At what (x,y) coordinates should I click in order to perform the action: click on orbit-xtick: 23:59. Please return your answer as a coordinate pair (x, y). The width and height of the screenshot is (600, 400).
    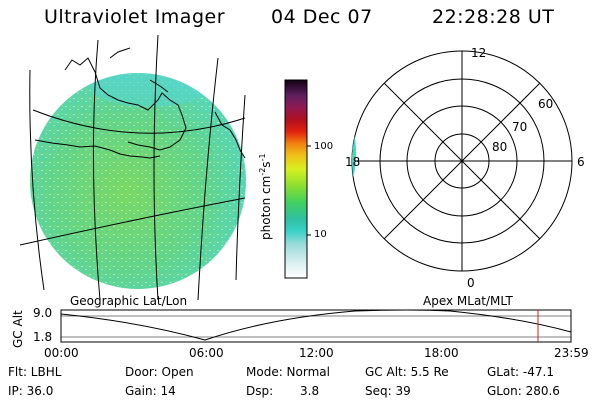
    Looking at the image, I should click on (571, 353).